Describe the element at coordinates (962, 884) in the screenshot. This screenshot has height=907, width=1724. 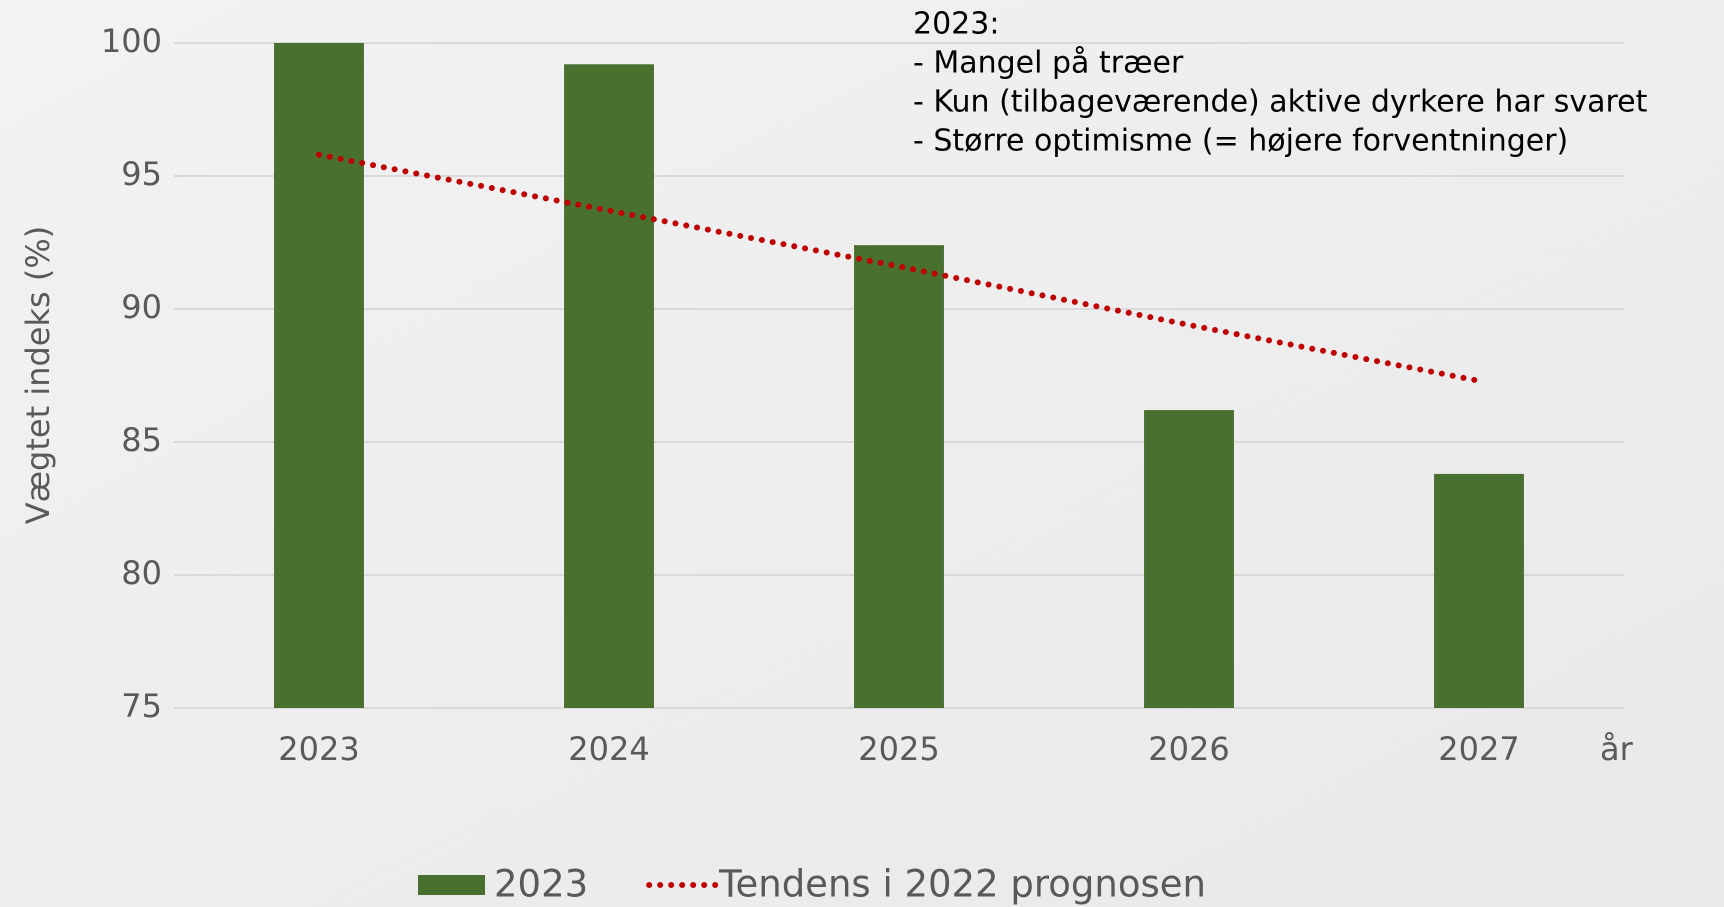
I see `legend-label: Tendens i 2022 prognosen` at that location.